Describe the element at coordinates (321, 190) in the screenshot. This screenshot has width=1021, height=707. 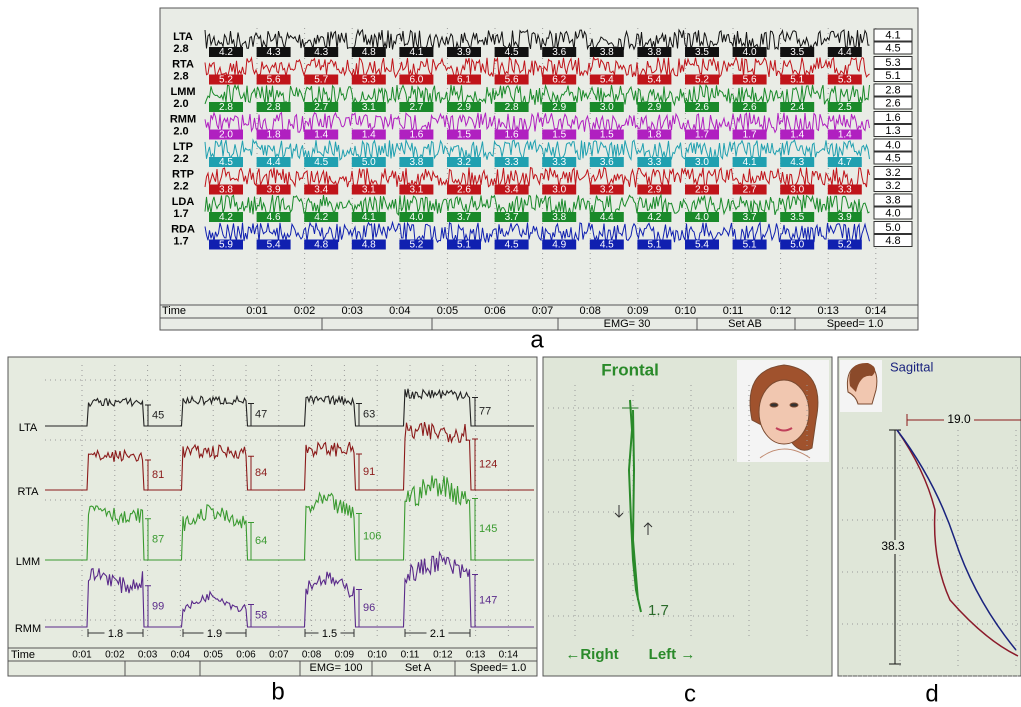
I see `box-value: 3.4` at that location.